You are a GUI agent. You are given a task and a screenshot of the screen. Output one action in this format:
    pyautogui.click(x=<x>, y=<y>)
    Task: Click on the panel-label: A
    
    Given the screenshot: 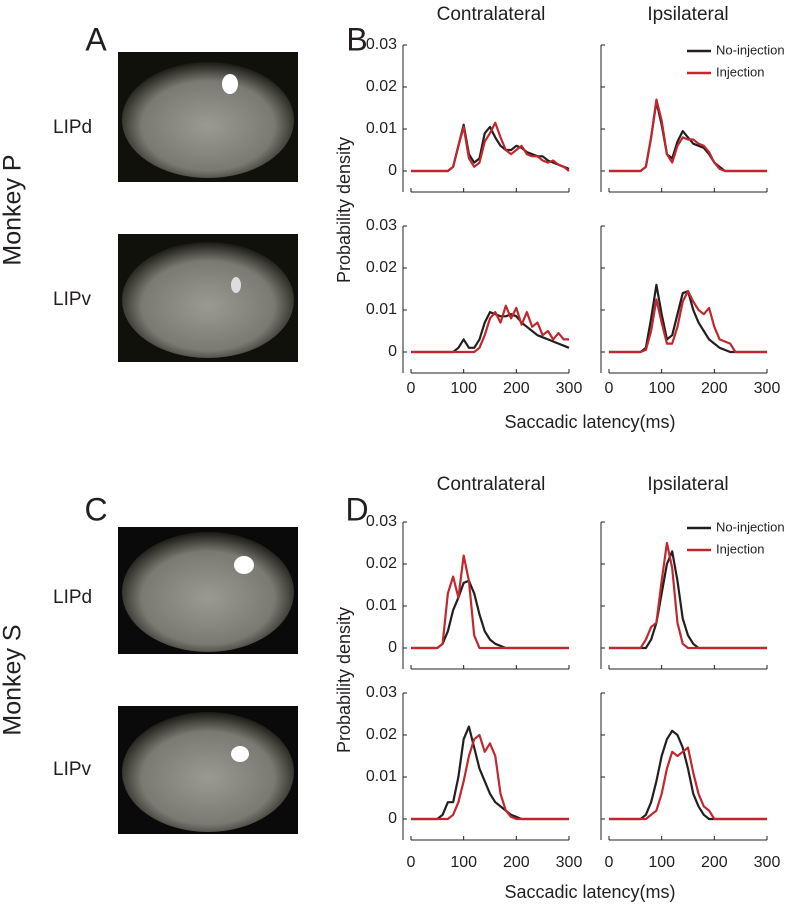 What is the action you would take?
    pyautogui.click(x=96, y=39)
    